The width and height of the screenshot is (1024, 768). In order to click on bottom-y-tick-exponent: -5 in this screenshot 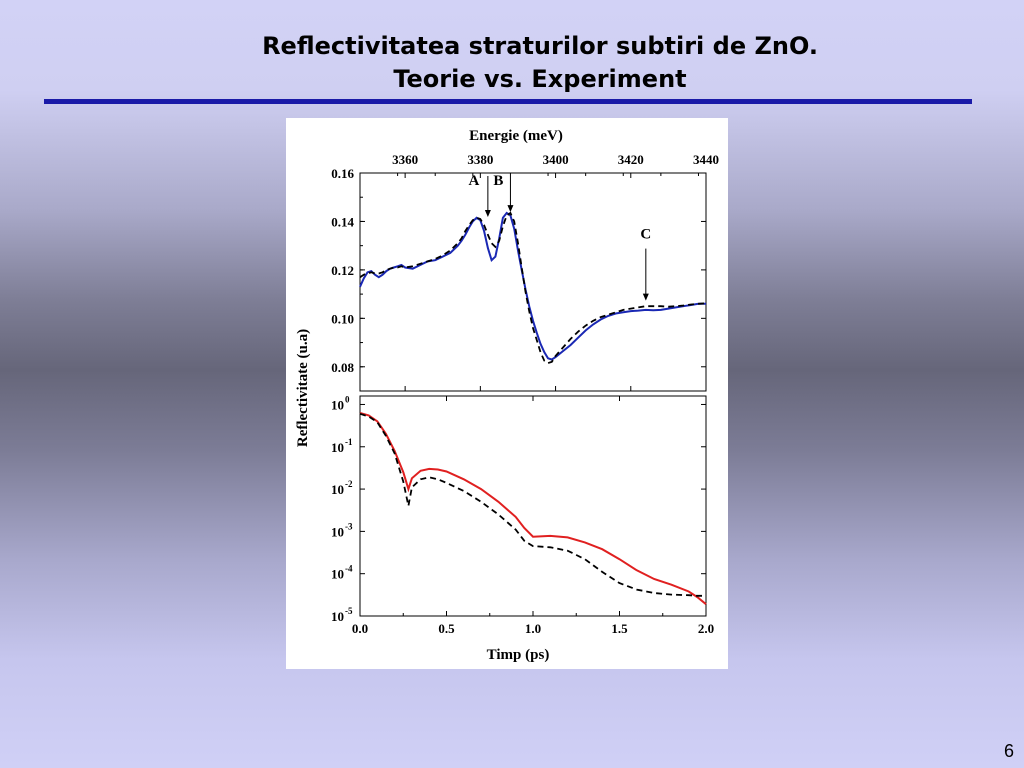, I will do `click(349, 611)`.